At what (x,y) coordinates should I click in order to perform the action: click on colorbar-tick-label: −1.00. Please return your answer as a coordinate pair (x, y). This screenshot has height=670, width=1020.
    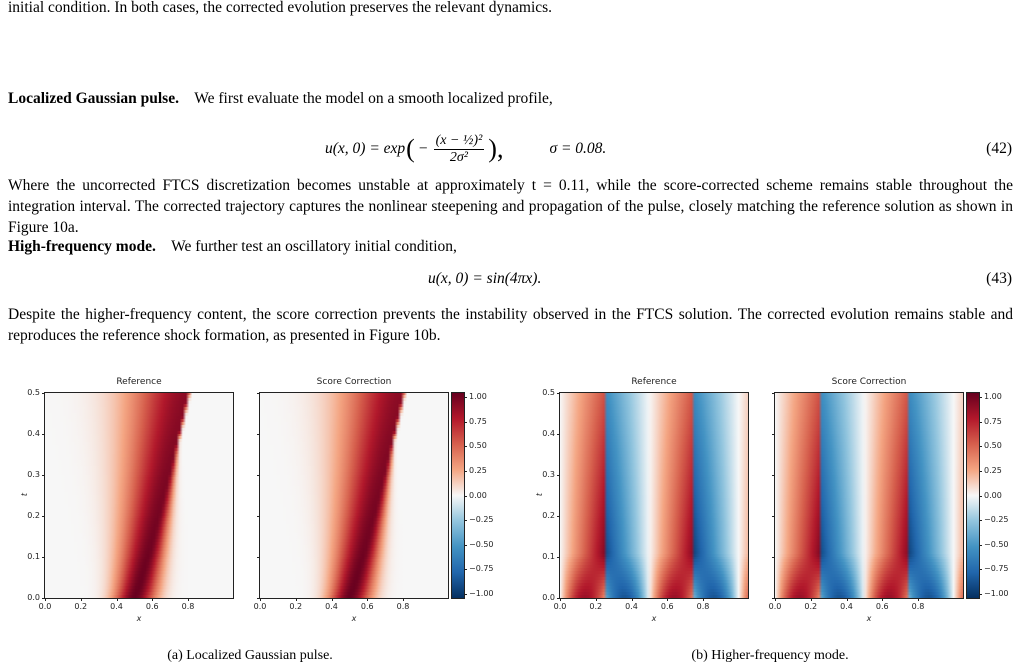
    Looking at the image, I should click on (996, 593).